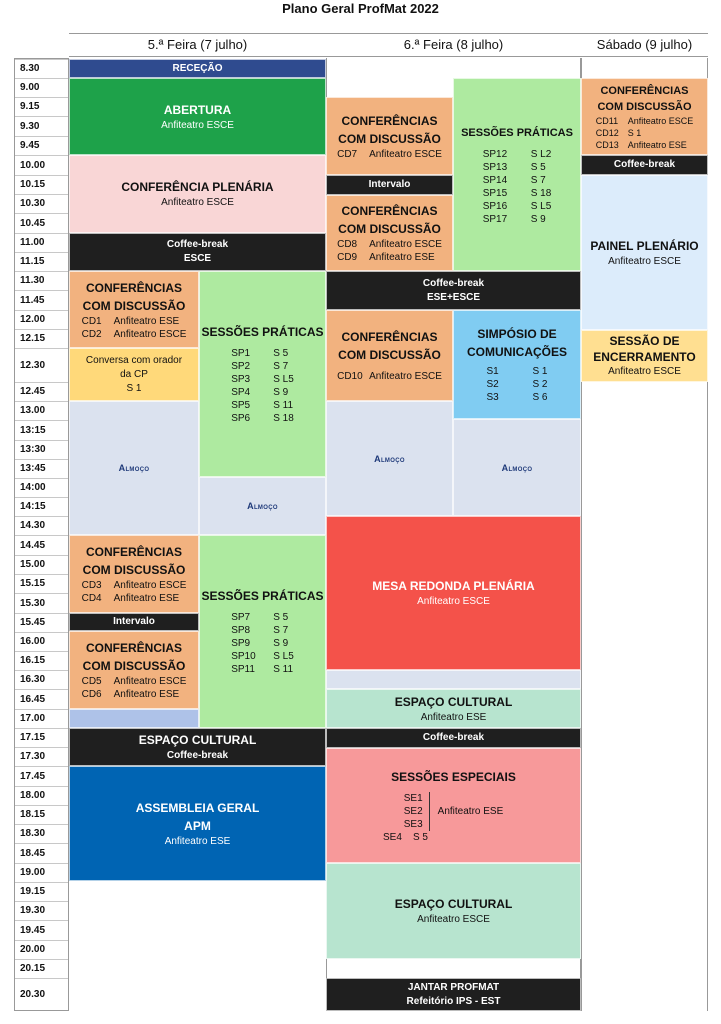  Describe the element at coordinates (392, 837) in the screenshot. I see `se-code: SE4` at that location.